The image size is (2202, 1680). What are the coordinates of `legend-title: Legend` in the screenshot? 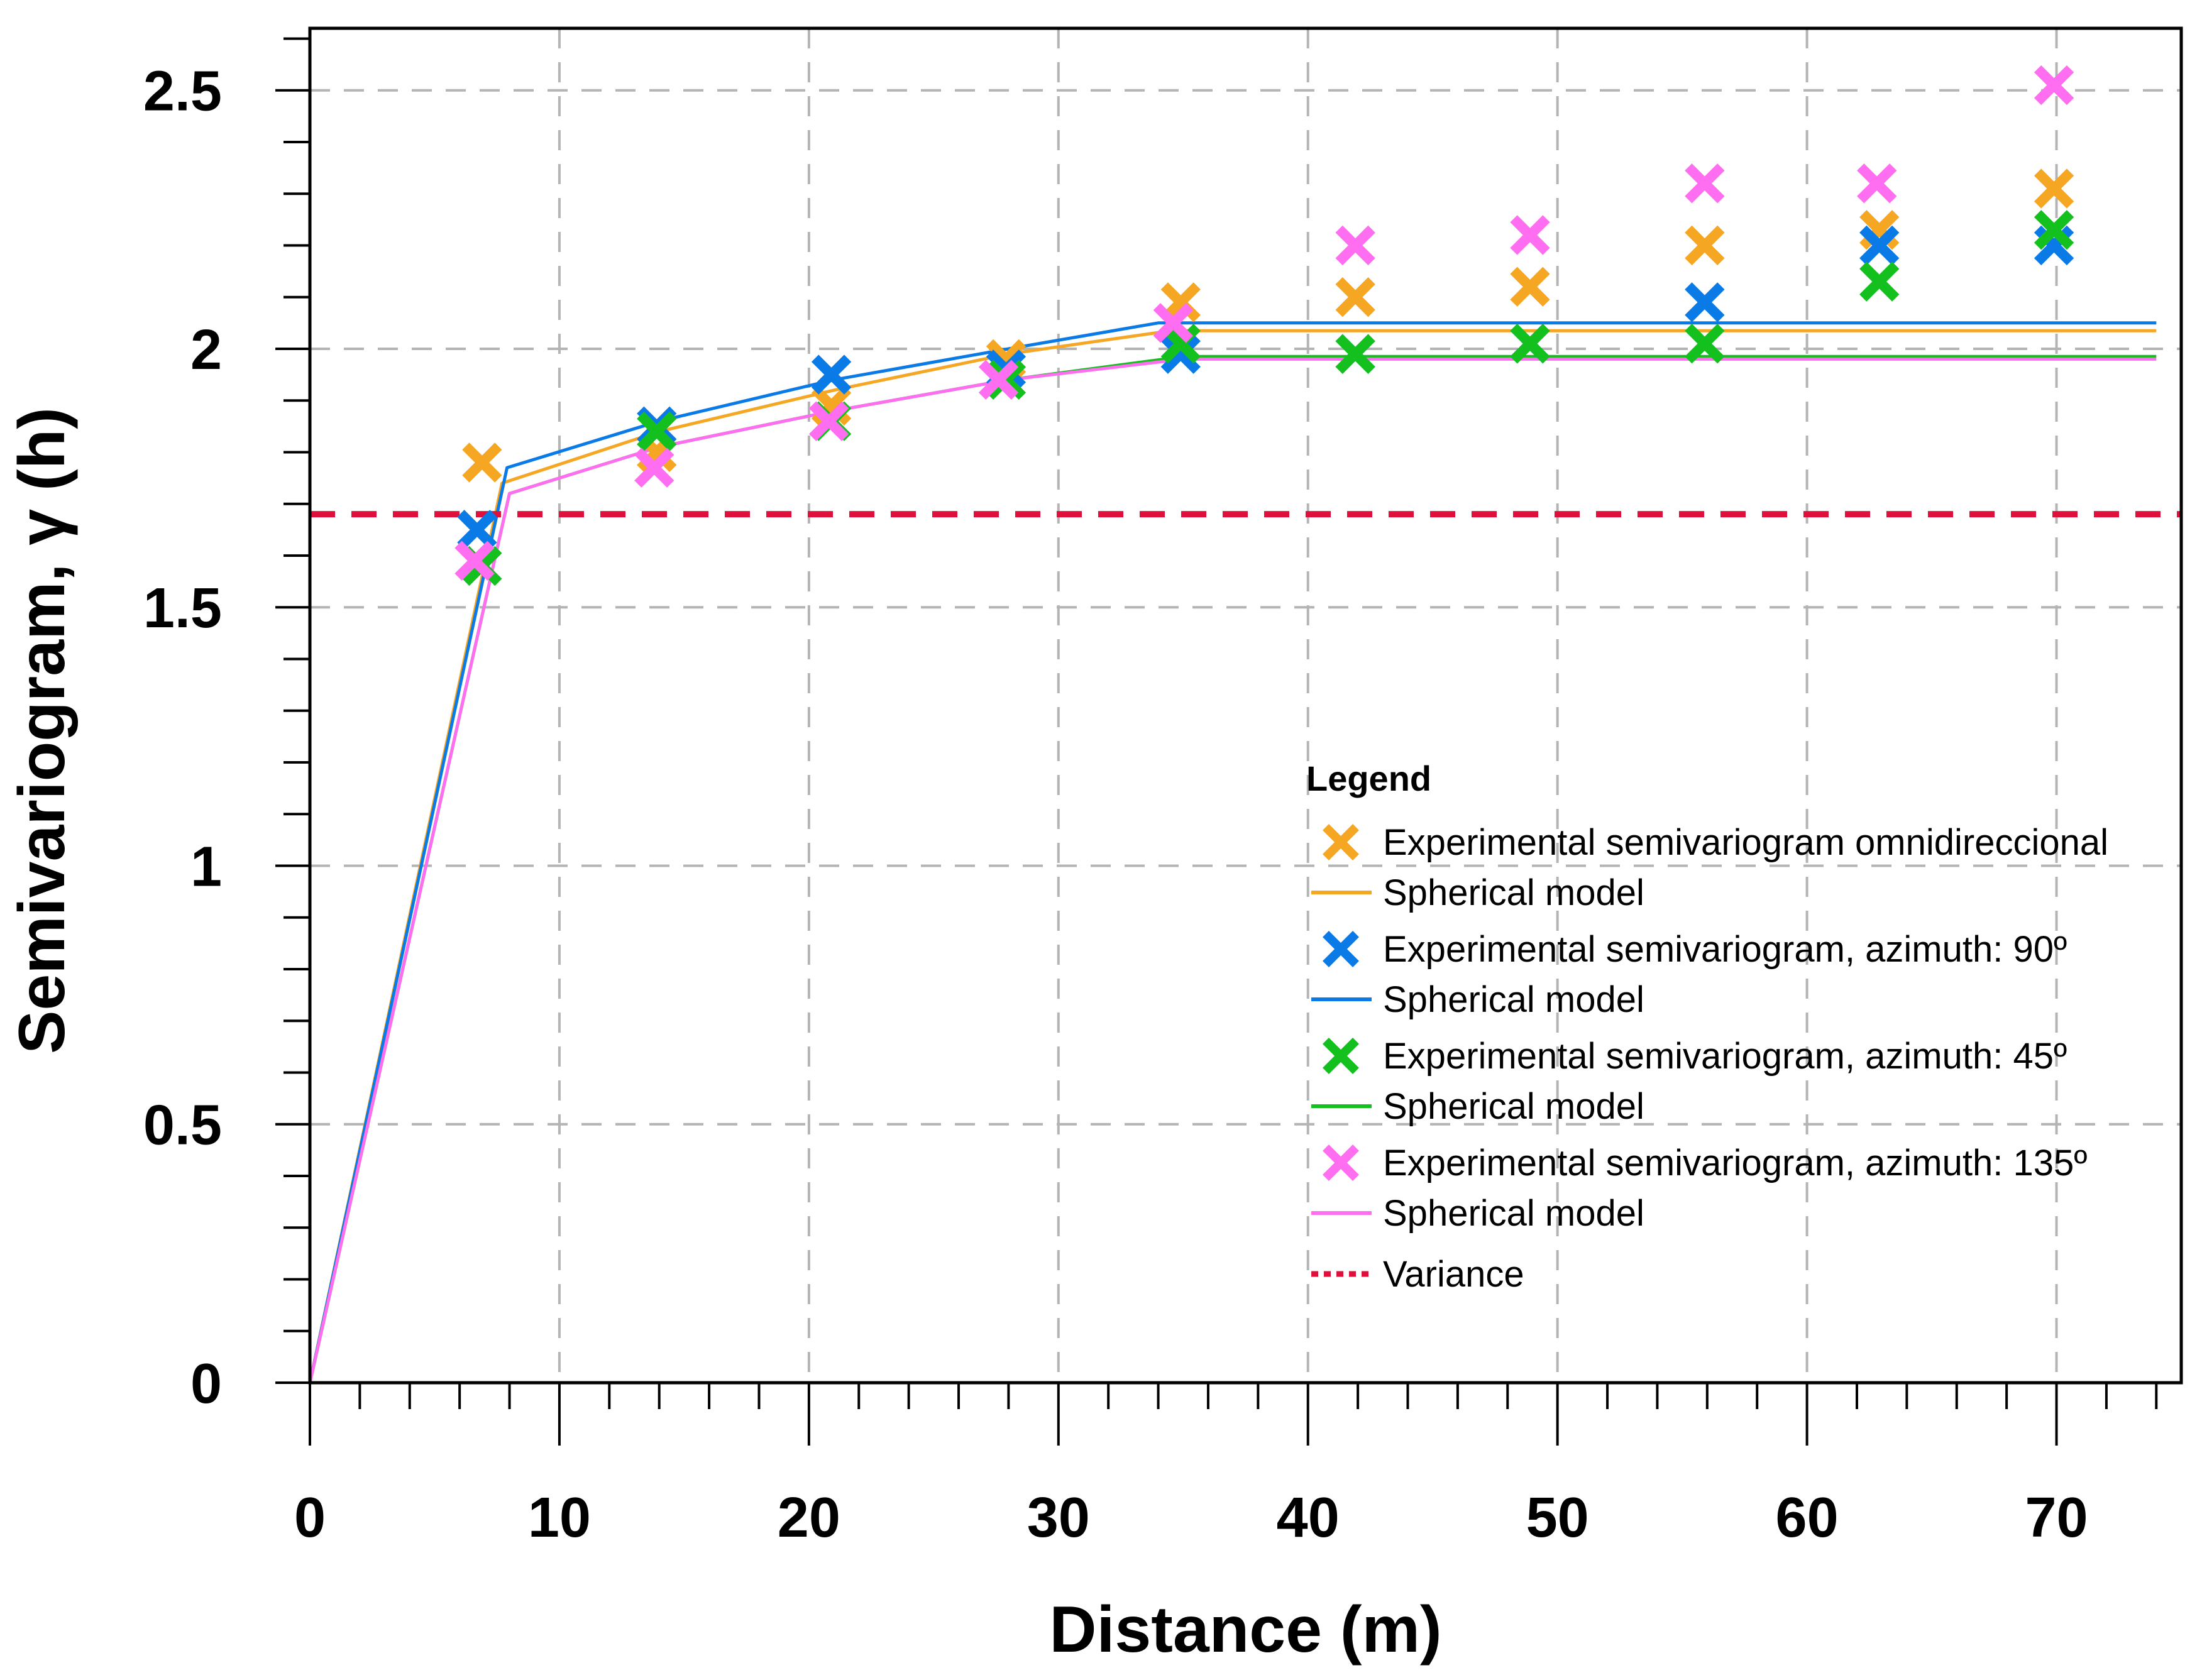 It's located at (1368, 778).